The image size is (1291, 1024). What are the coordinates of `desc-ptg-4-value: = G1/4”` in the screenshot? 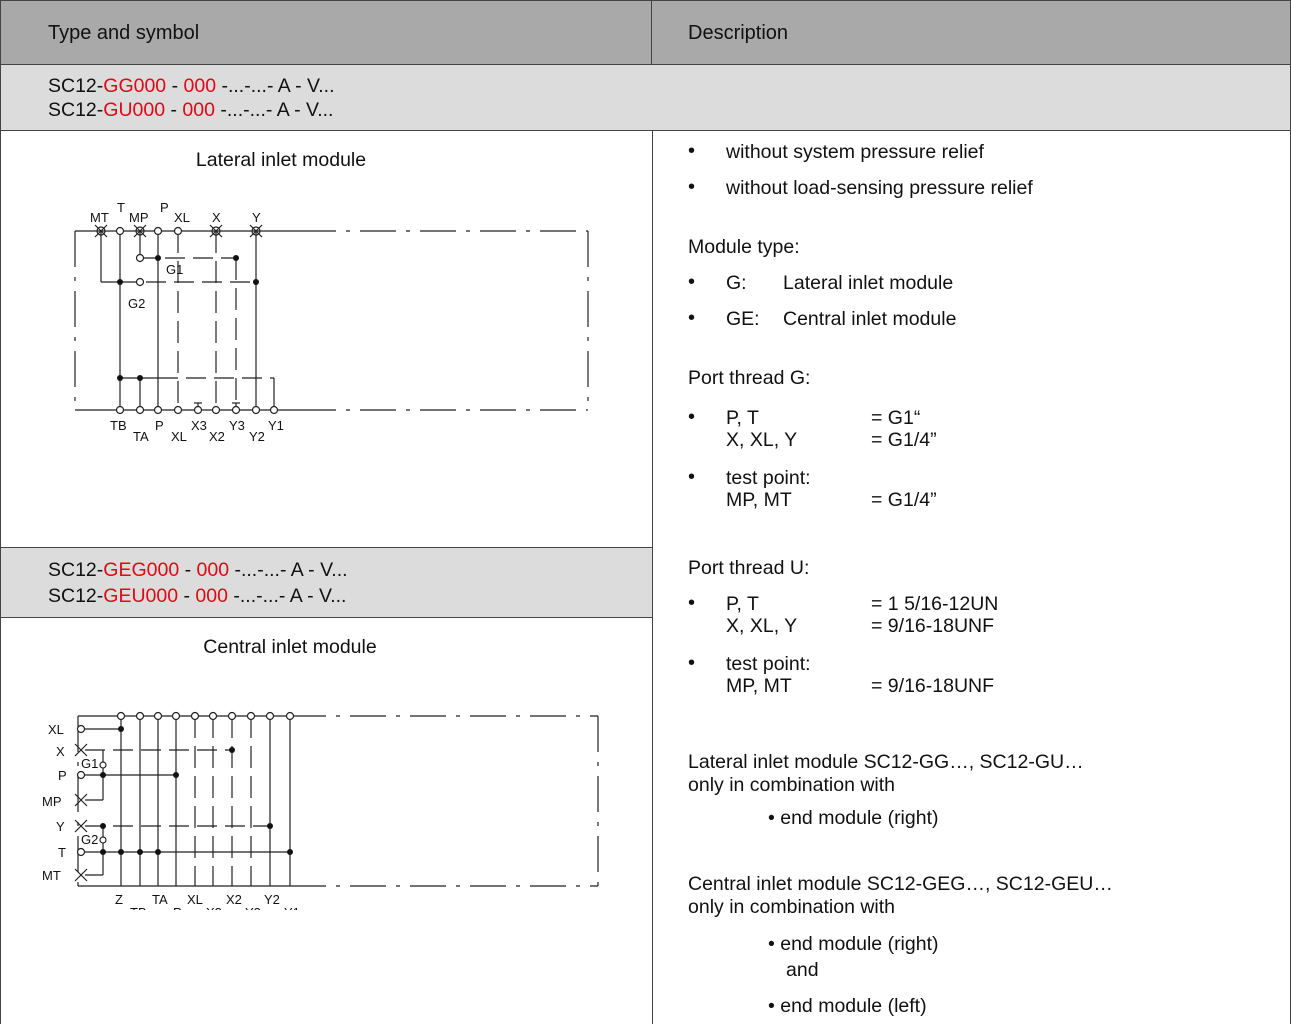 It's located at (904, 500).